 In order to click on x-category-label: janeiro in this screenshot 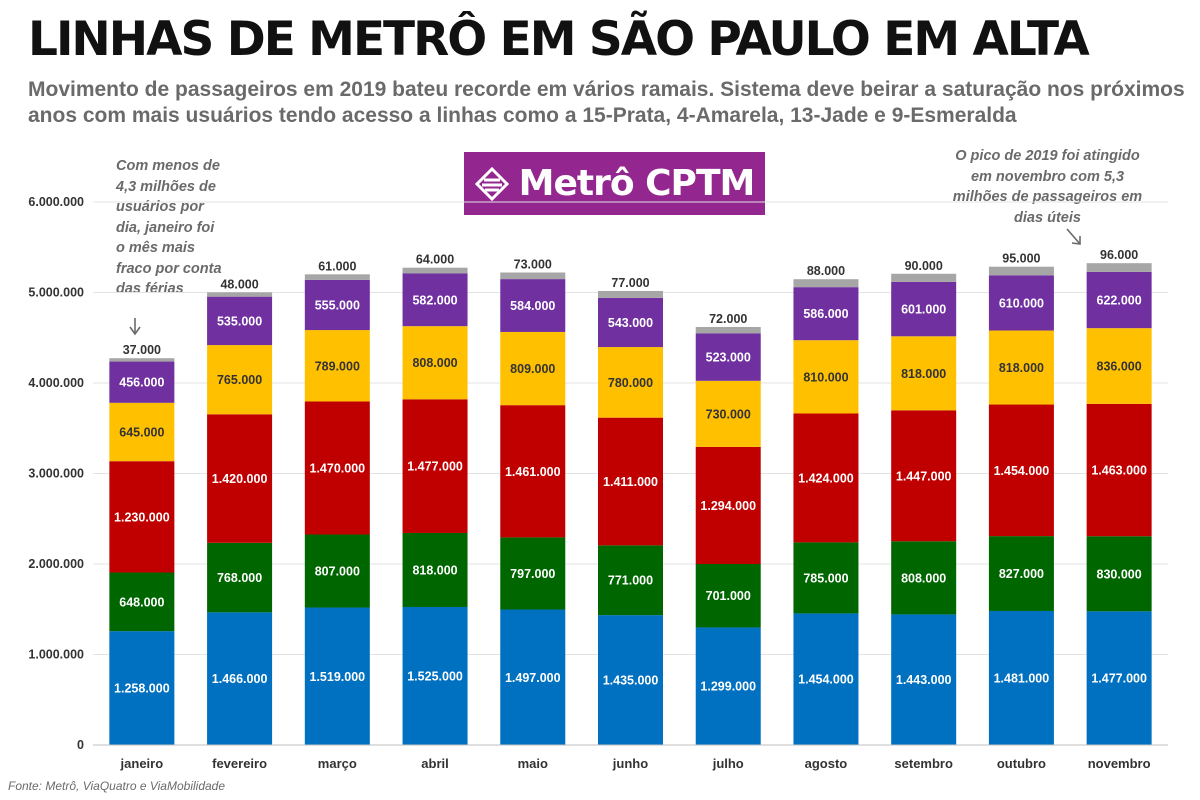, I will do `click(142, 763)`.